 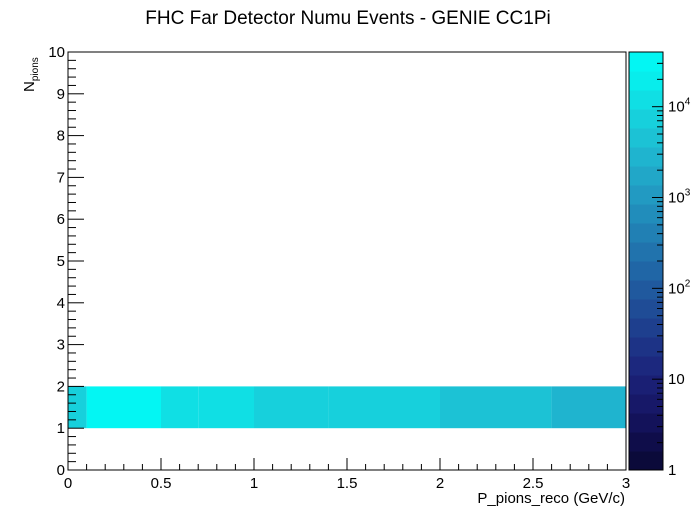 What do you see at coordinates (679, 287) in the screenshot?
I see `color-scale-tick-label: 10²` at bounding box center [679, 287].